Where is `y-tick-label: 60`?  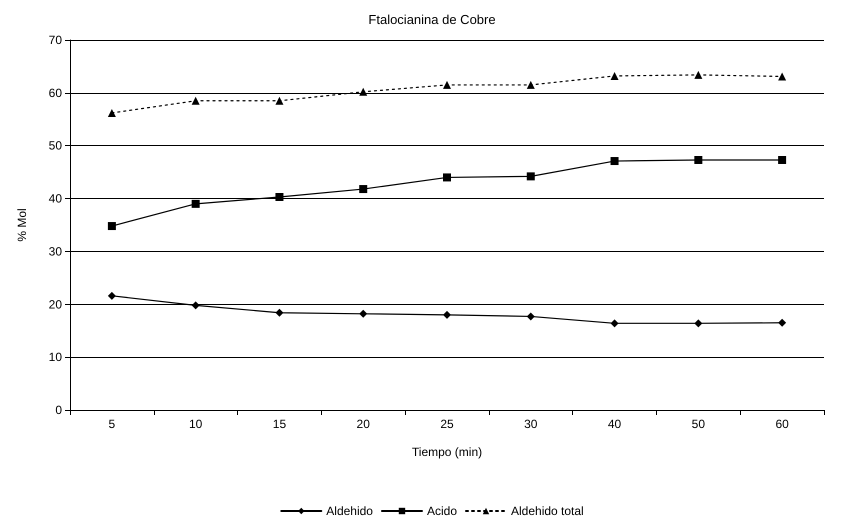 y-tick-label: 60 is located at coordinates (55, 93).